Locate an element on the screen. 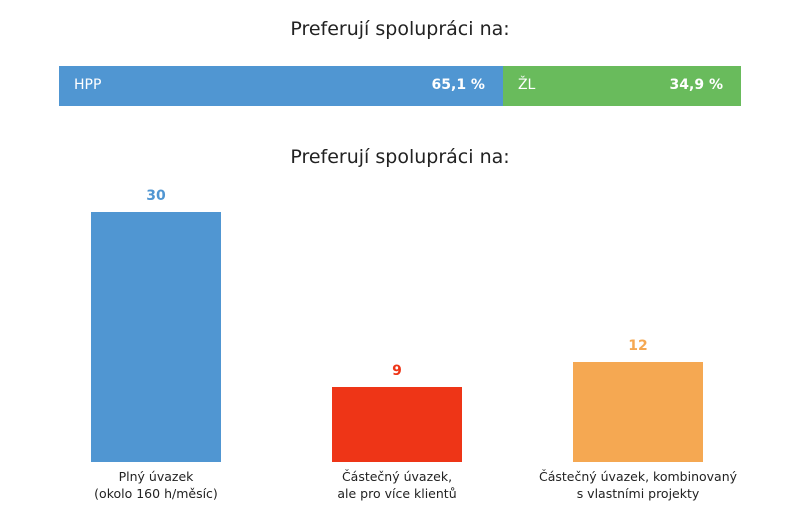  segment-0: HPP 65,1 % is located at coordinates (281, 86).